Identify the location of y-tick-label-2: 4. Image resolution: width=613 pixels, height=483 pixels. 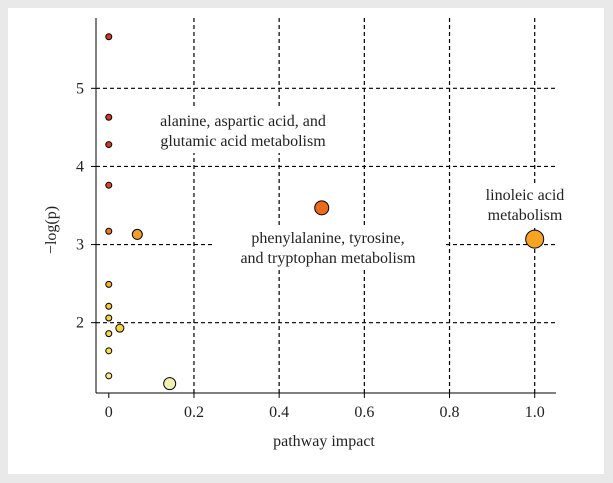
(80, 166).